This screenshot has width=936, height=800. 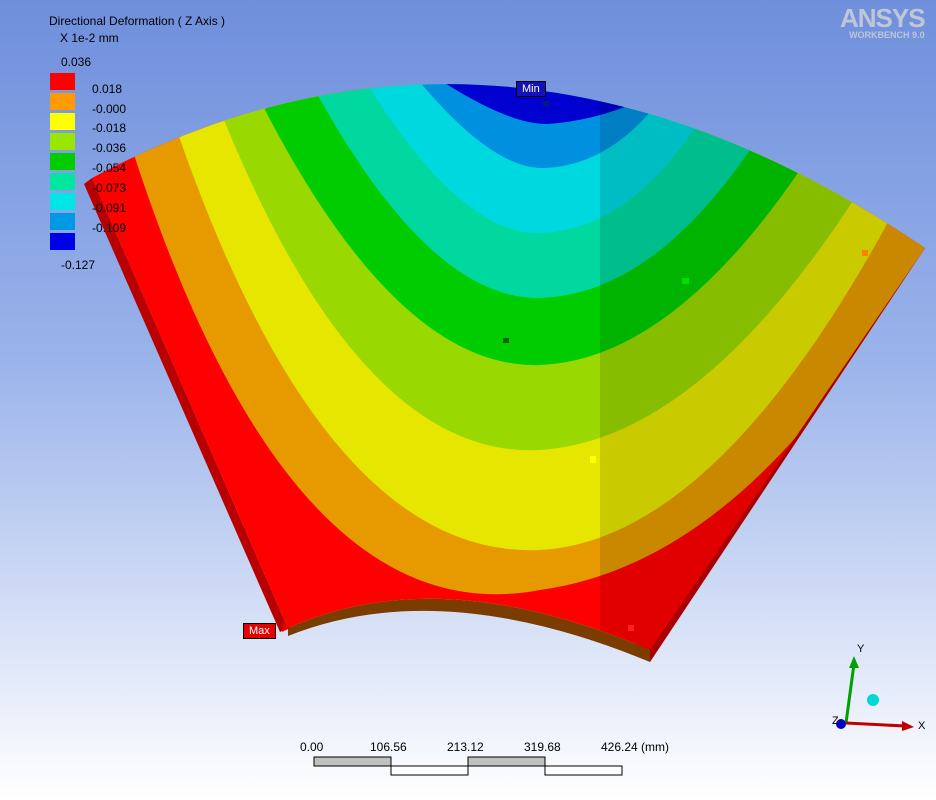 What do you see at coordinates (109, 109) in the screenshot?
I see `legend-tick: -0.000` at bounding box center [109, 109].